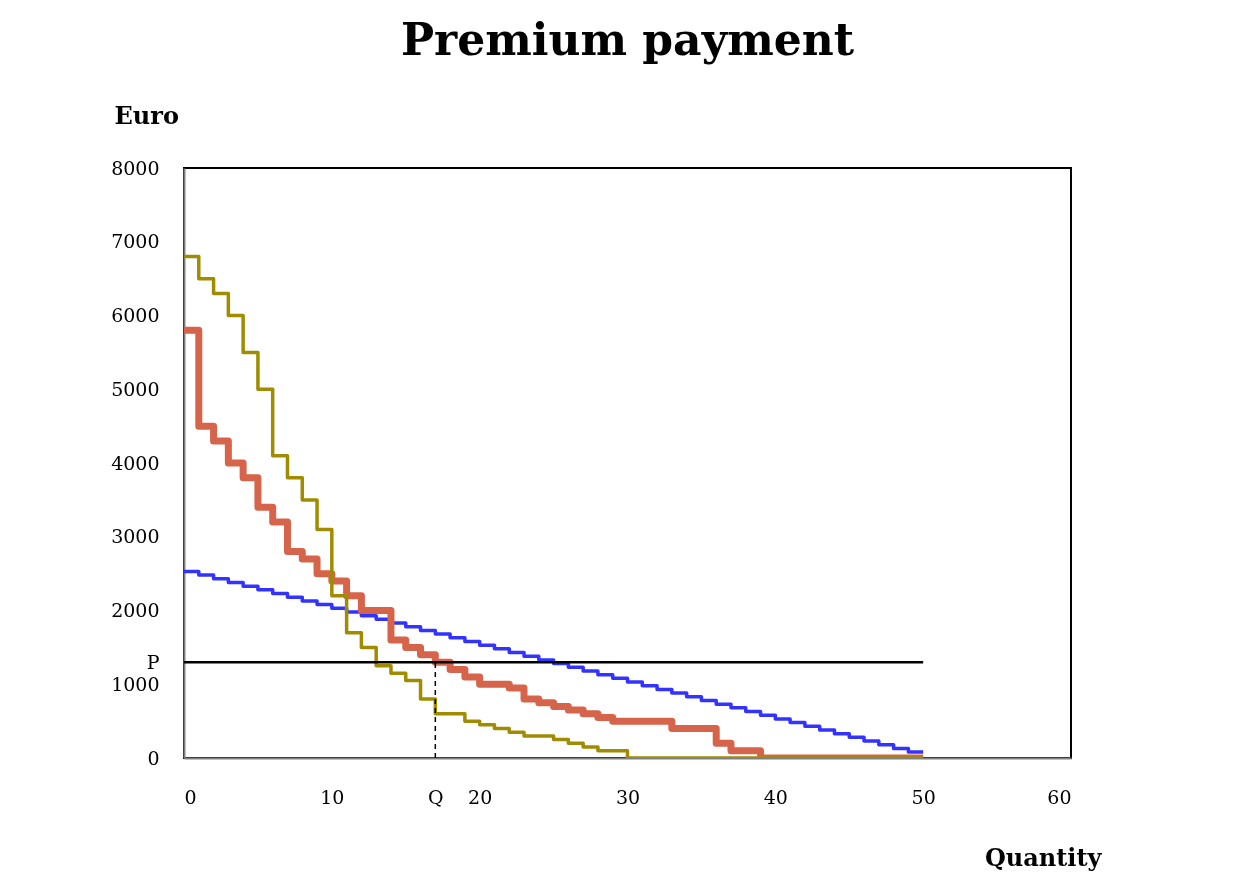 This screenshot has height=881, width=1256. I want to click on y-tick-label: 5000, so click(135, 388).